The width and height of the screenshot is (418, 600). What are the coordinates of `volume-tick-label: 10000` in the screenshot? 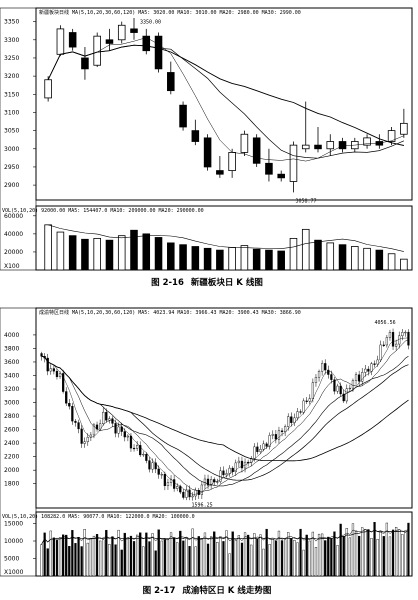 It's located at (13, 541).